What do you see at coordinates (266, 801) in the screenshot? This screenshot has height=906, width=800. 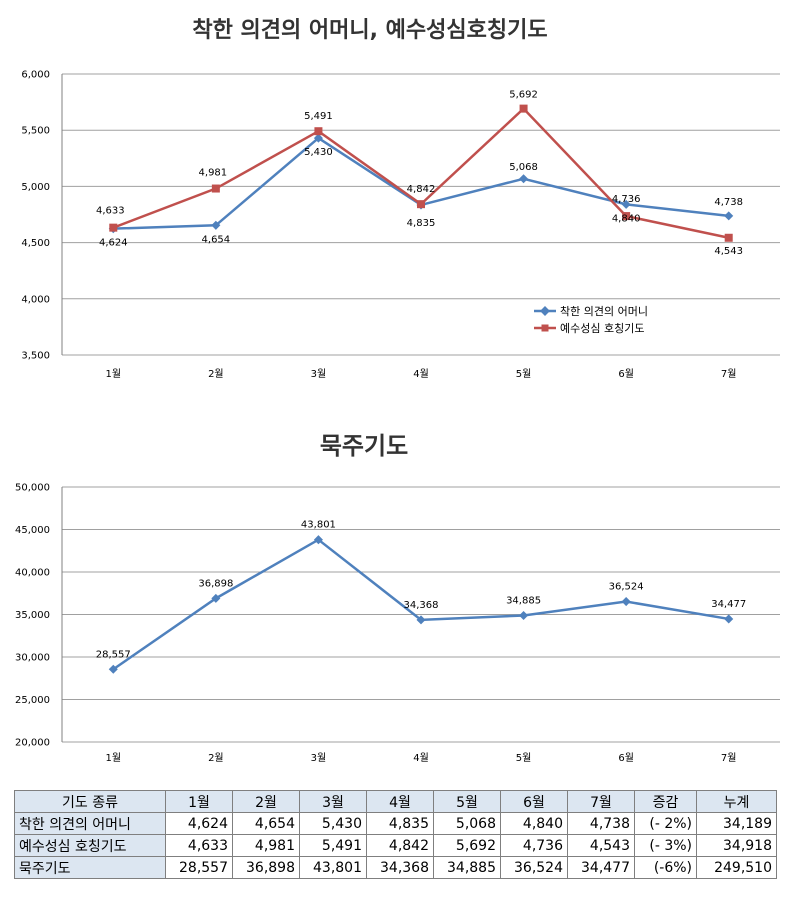 I see `table-header-cell: 2월` at bounding box center [266, 801].